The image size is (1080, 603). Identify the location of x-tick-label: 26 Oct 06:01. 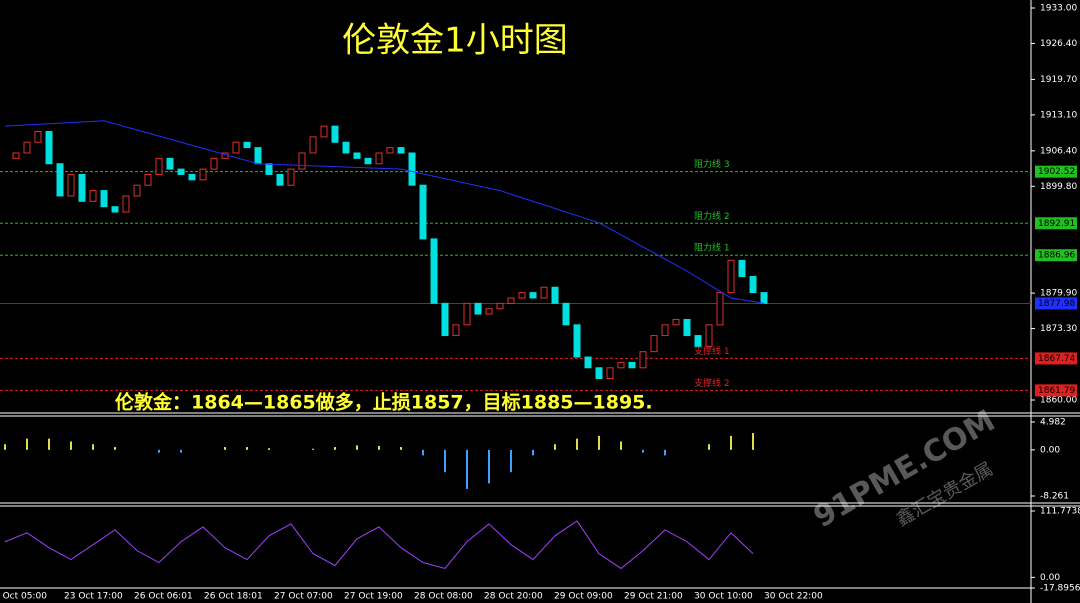
(163, 597).